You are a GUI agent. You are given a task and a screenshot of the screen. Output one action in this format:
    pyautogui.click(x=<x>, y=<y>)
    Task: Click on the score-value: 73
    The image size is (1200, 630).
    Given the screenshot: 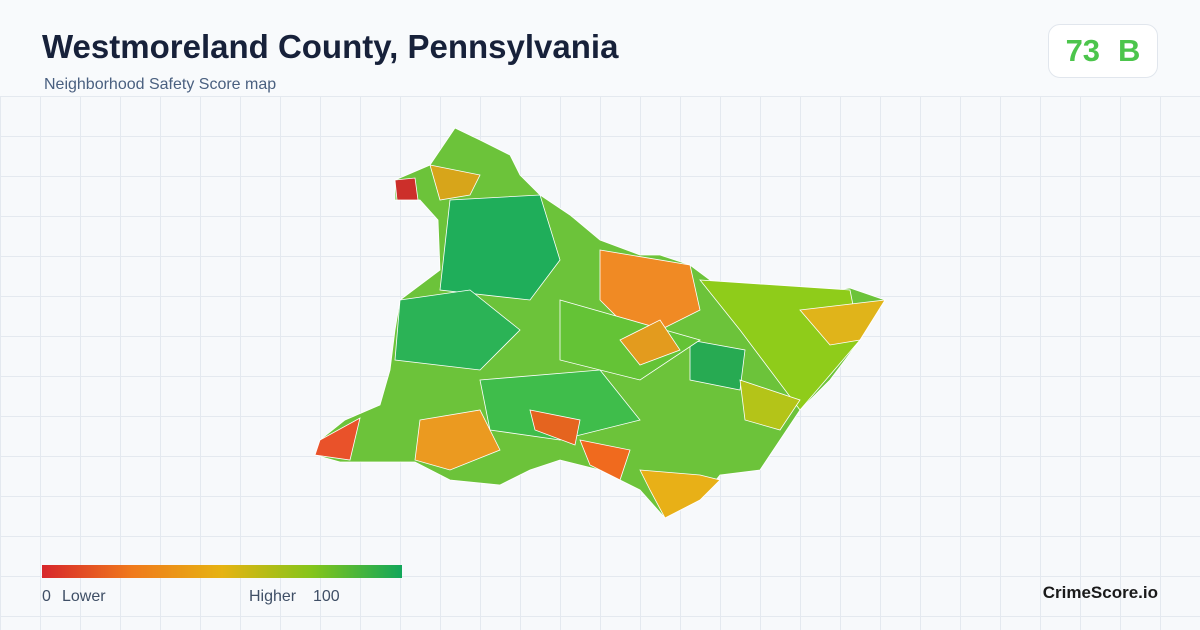 What is the action you would take?
    pyautogui.click(x=1083, y=50)
    